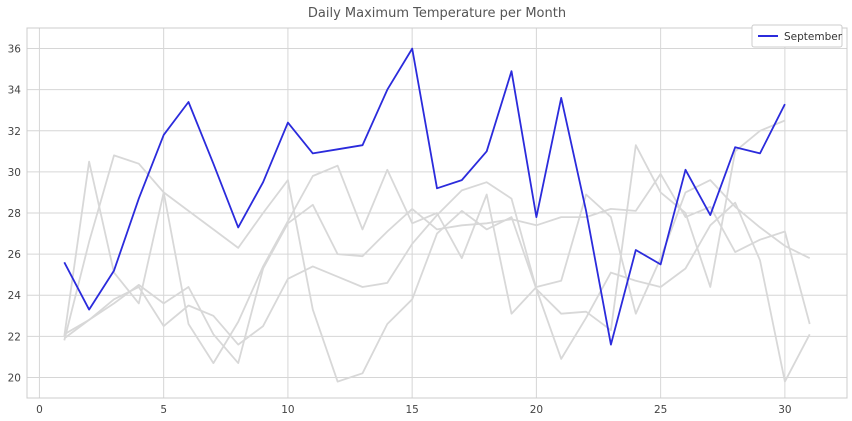  Describe the element at coordinates (163, 410) in the screenshot. I see `x-tick-label: 5` at that location.